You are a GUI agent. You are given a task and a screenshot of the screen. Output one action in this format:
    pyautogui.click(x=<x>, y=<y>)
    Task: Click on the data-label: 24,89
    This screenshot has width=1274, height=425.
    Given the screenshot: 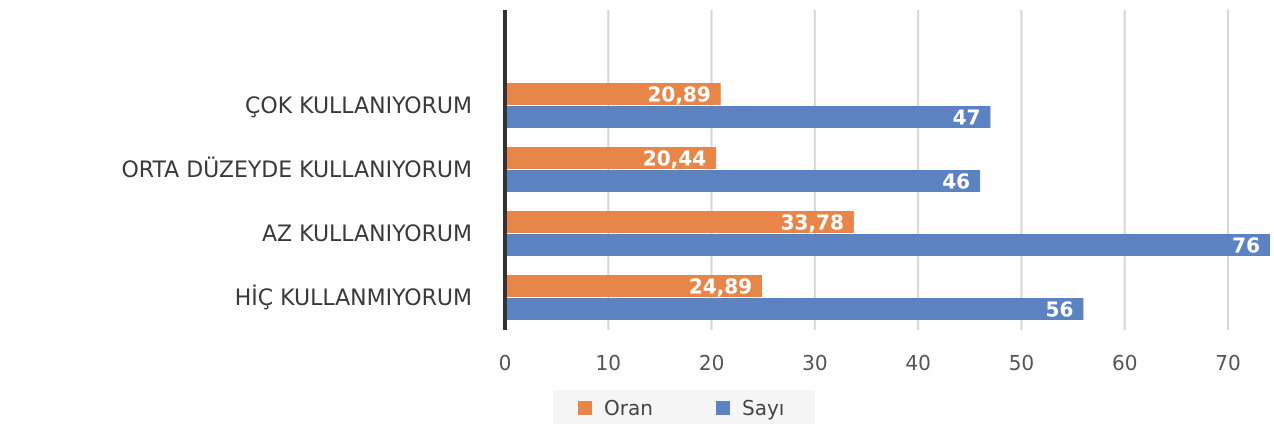 What is the action you would take?
    pyautogui.click(x=720, y=287)
    